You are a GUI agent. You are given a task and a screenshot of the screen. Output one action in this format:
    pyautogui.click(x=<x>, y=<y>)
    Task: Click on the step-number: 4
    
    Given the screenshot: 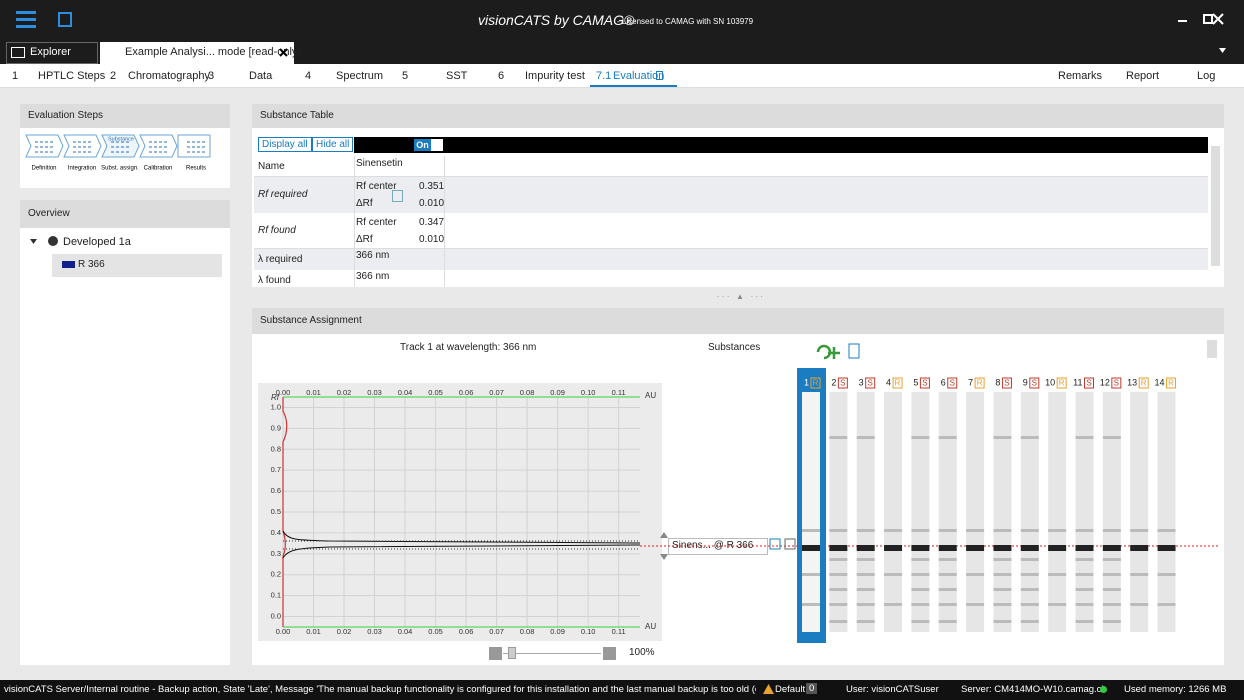 What is the action you would take?
    pyautogui.click(x=308, y=76)
    